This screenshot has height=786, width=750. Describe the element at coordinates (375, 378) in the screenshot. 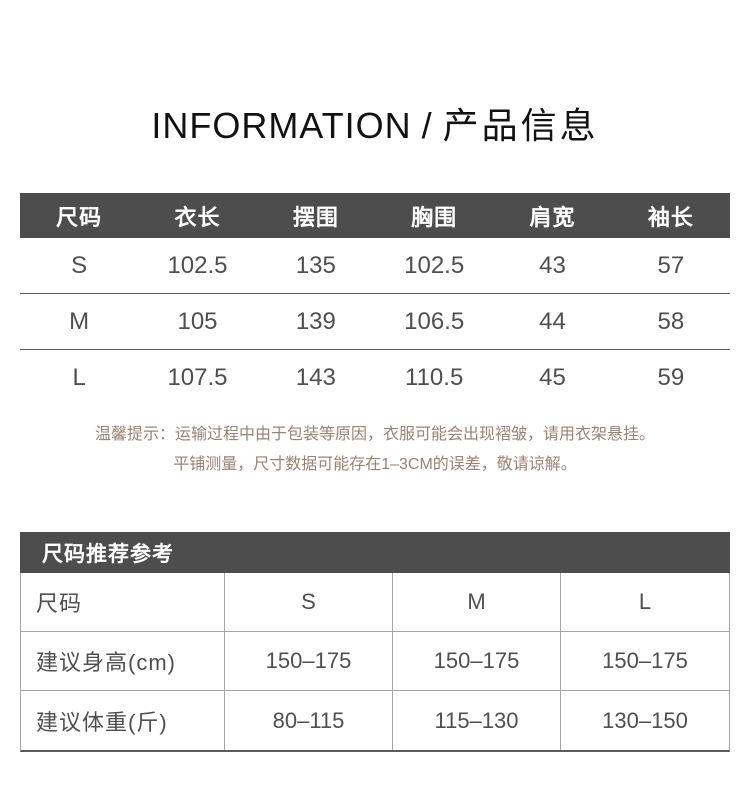

I see `table-row-l: L 107.5 143 110.5 45 59` at that location.